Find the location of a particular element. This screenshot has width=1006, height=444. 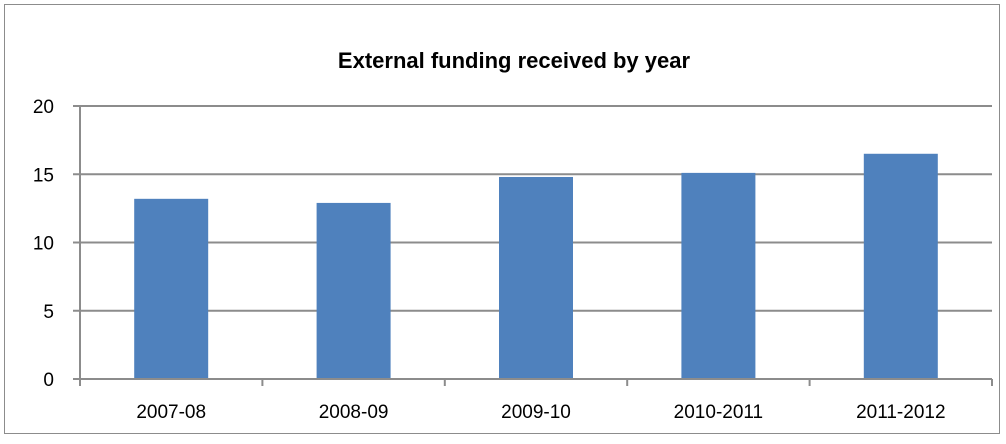

x-tick-labels: 2007-08 2008-09 2009-10 2010-2011 2011-2012 is located at coordinates (540, 412).